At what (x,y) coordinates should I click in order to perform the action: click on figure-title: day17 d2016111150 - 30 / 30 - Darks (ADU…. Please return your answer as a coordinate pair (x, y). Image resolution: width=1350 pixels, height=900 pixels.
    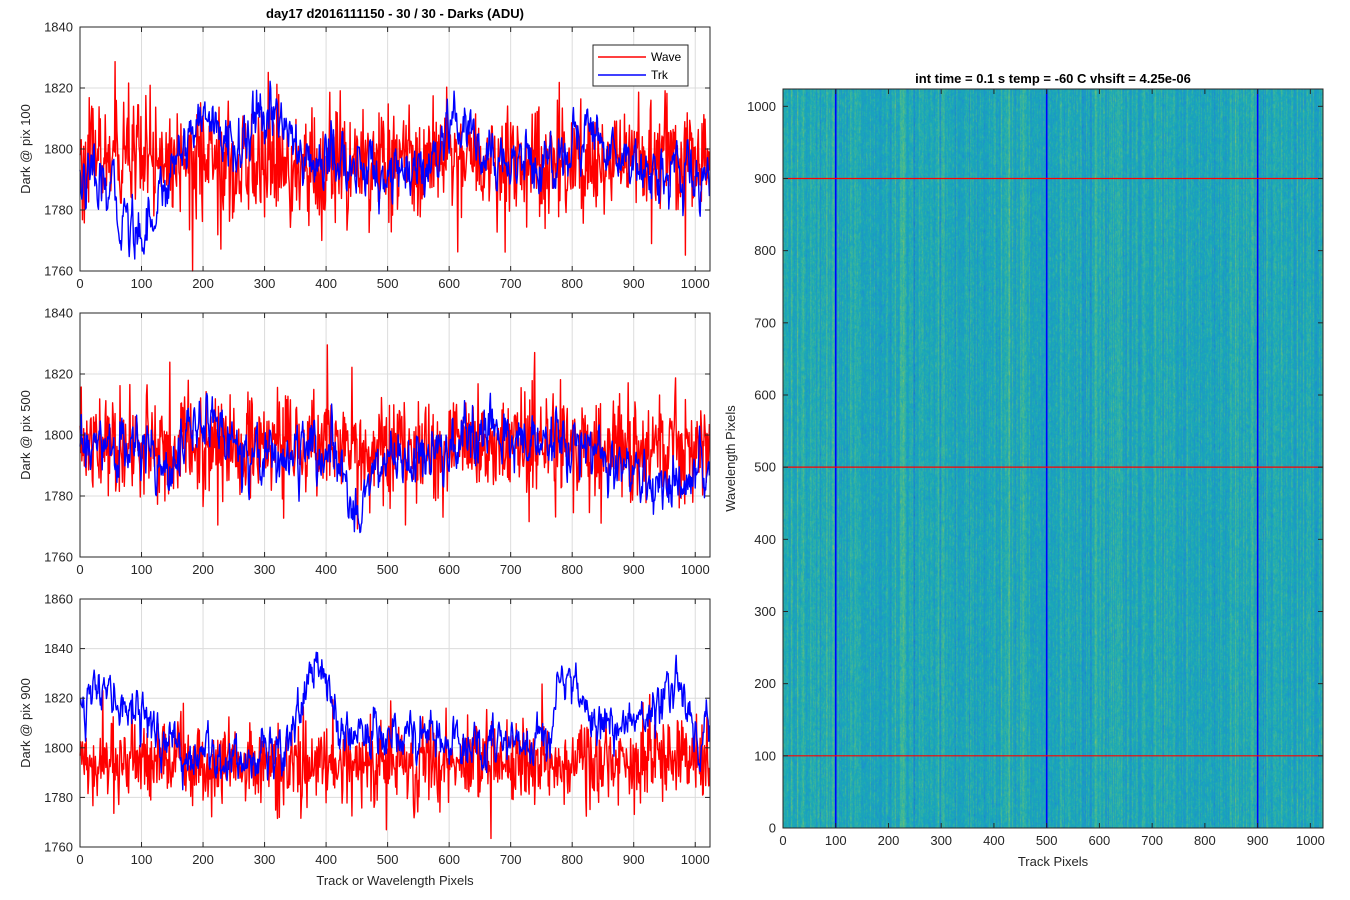
    Looking at the image, I should click on (395, 13).